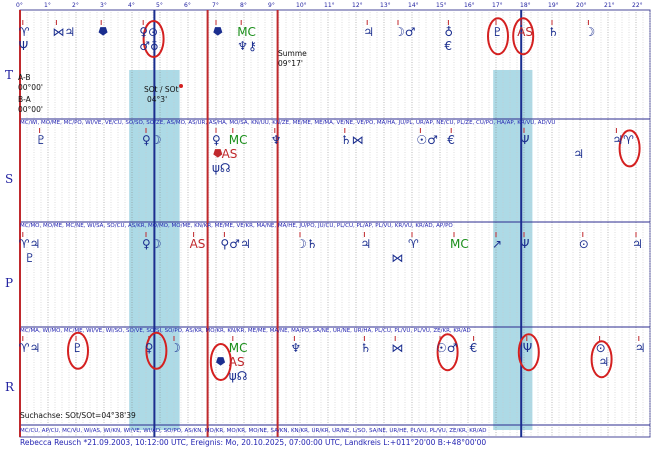 This screenshot has height=461, width=669. What do you see at coordinates (292, 53) in the screenshot?
I see `summe-label: Summe` at bounding box center [292, 53].